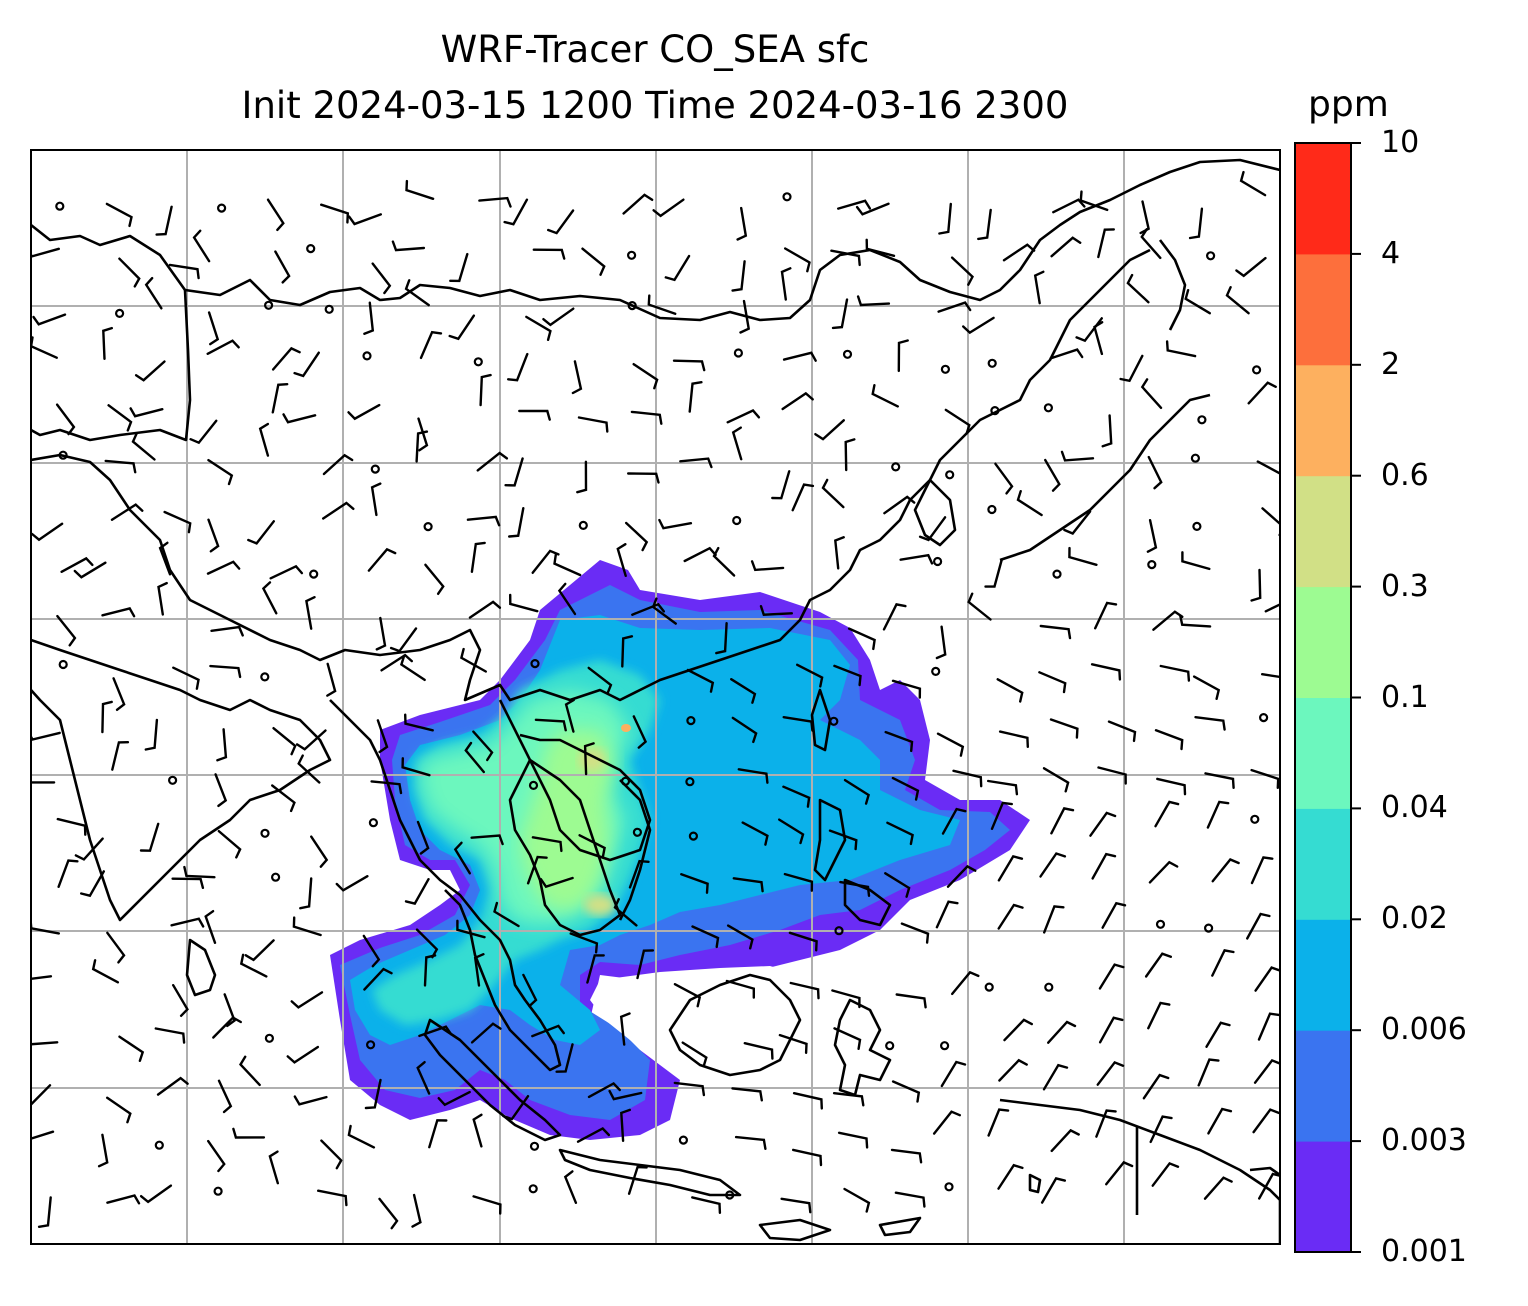 Image resolution: width=1528 pixels, height=1306 pixels. Describe the element at coordinates (1405, 475) in the screenshot. I see `colorbar-tick-label: 0.6` at that location.